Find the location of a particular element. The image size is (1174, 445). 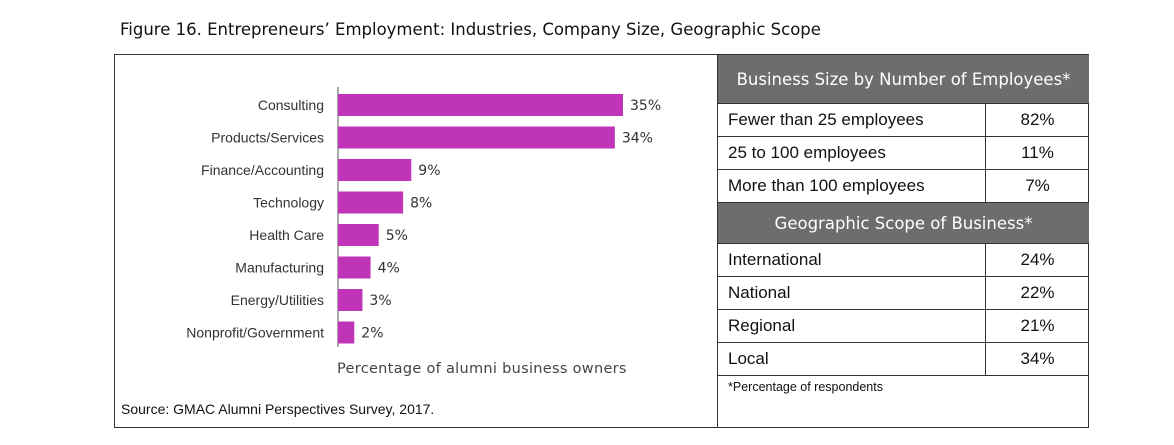

row-value: 7% is located at coordinates (1037, 186).